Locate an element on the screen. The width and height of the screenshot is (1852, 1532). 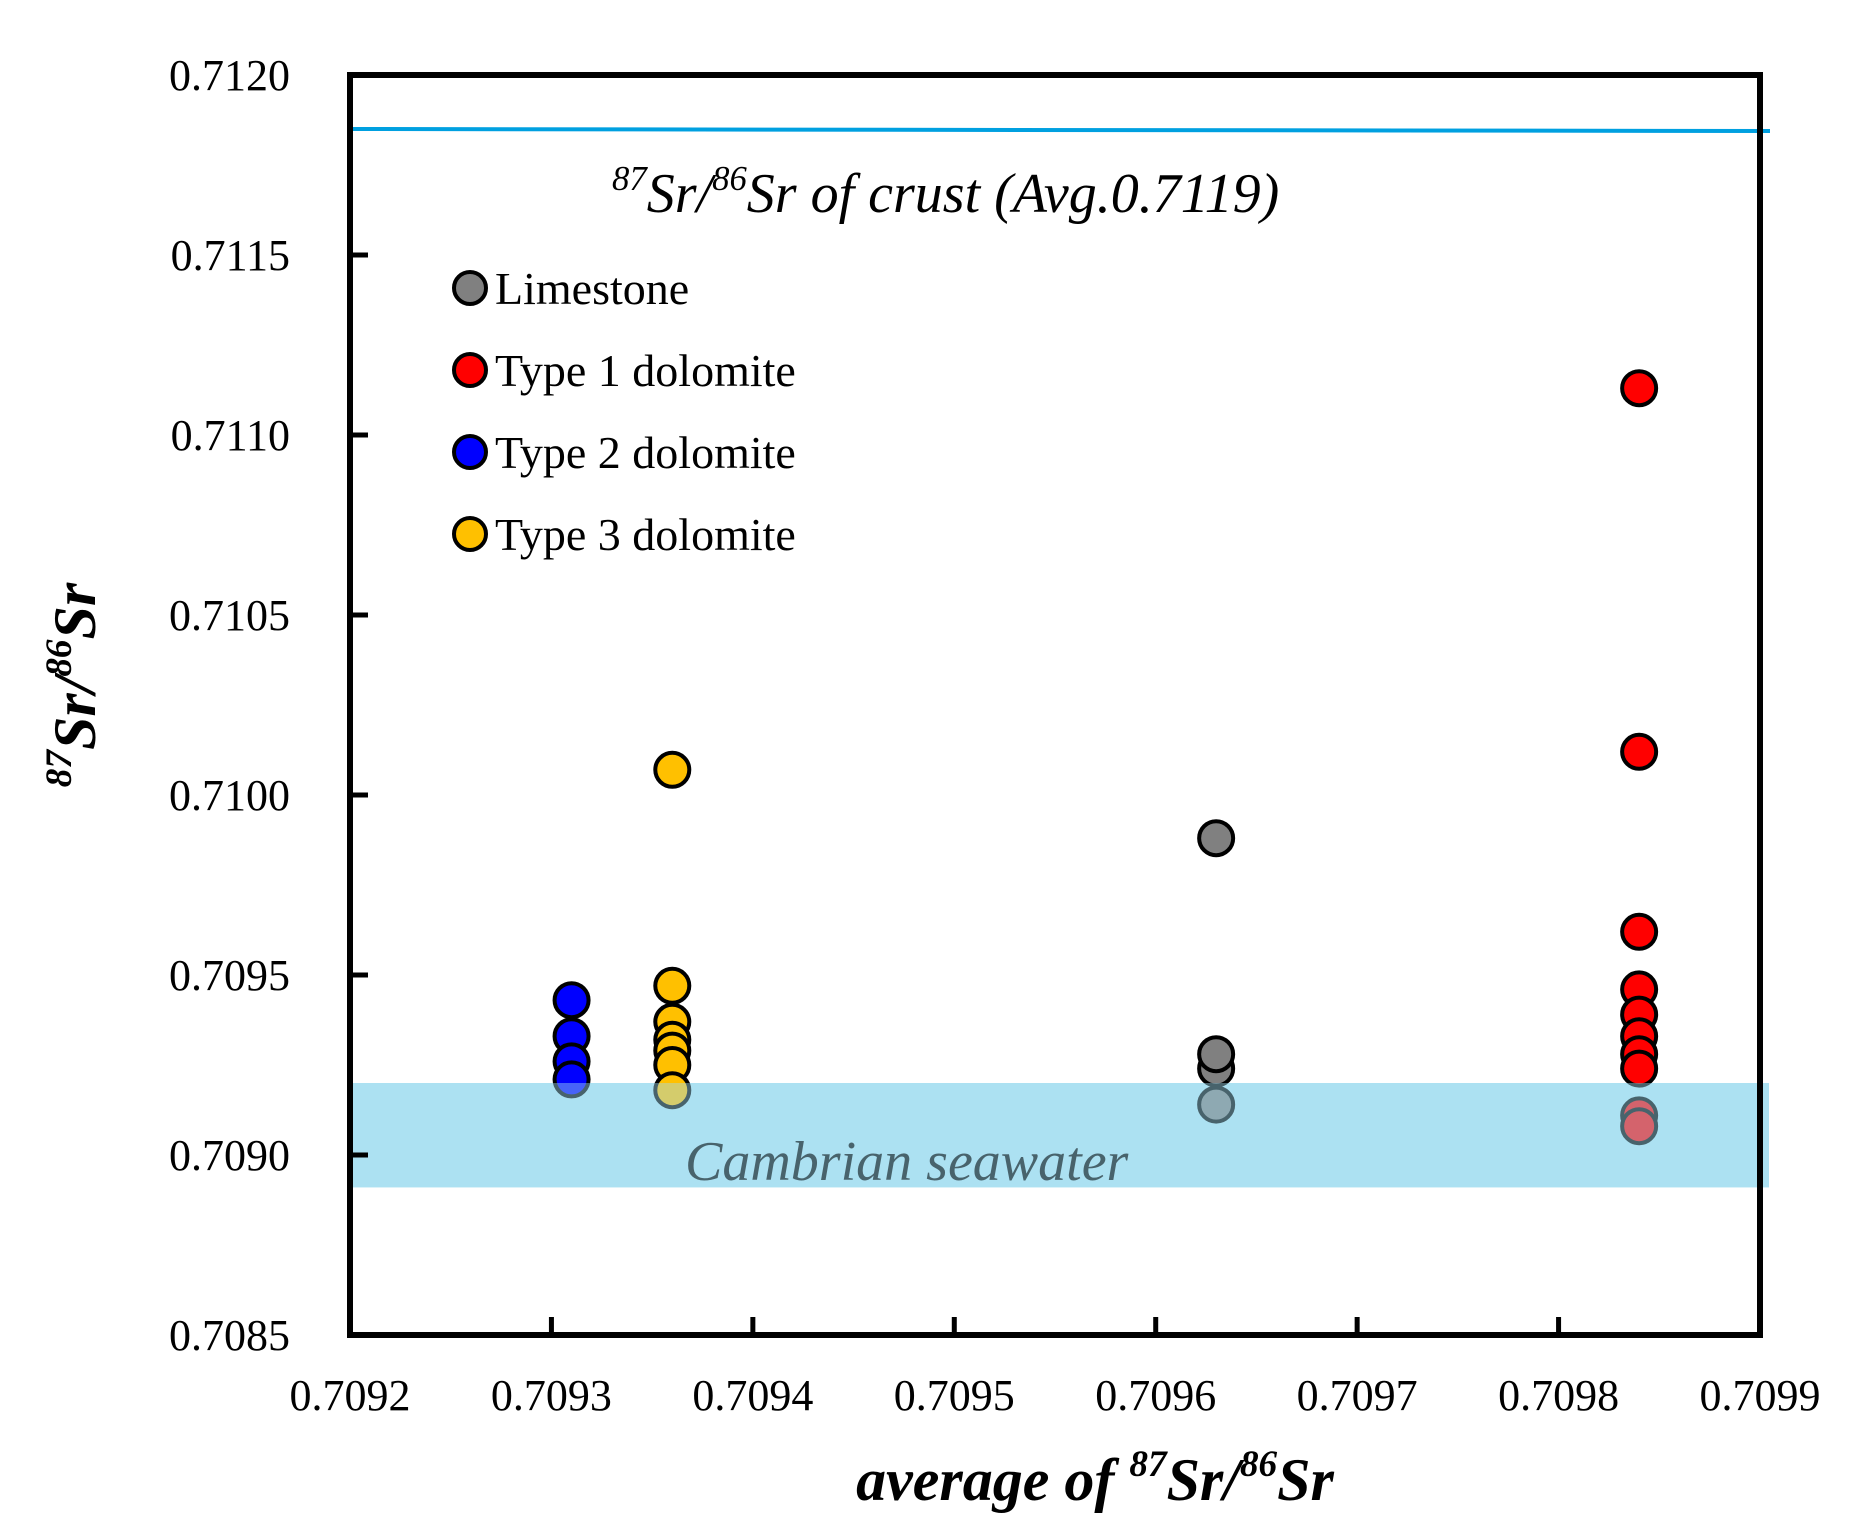
y-tick-label-4: 0.7105 is located at coordinates (229, 615).